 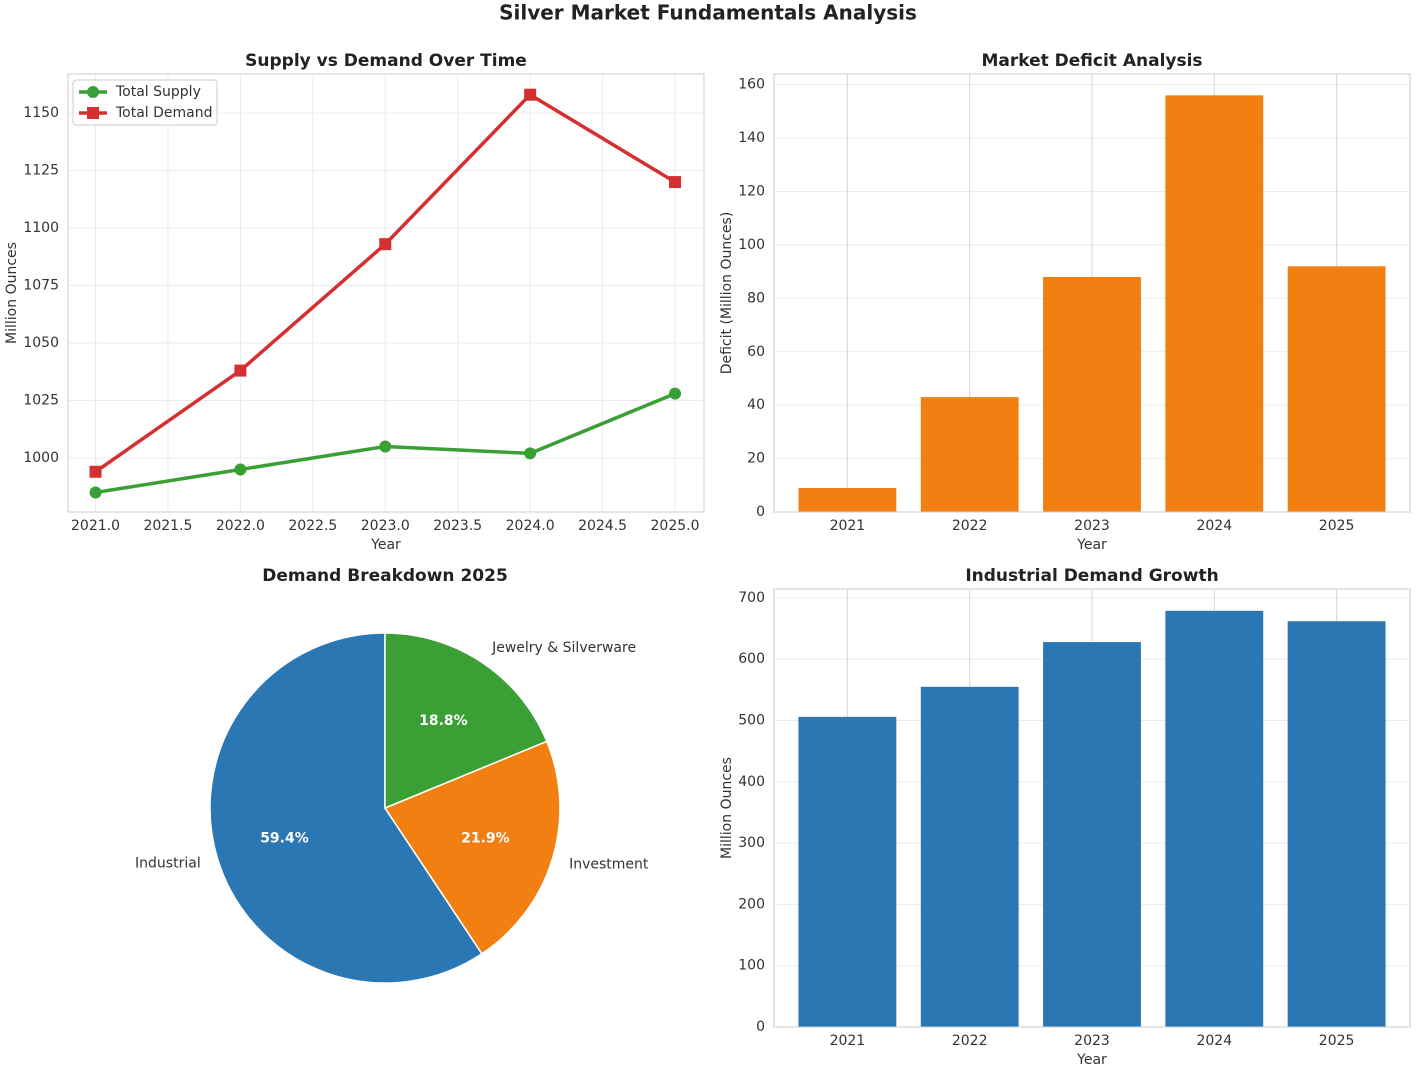 What do you see at coordinates (168, 864) in the screenshot?
I see `slice-label: Industrial` at bounding box center [168, 864].